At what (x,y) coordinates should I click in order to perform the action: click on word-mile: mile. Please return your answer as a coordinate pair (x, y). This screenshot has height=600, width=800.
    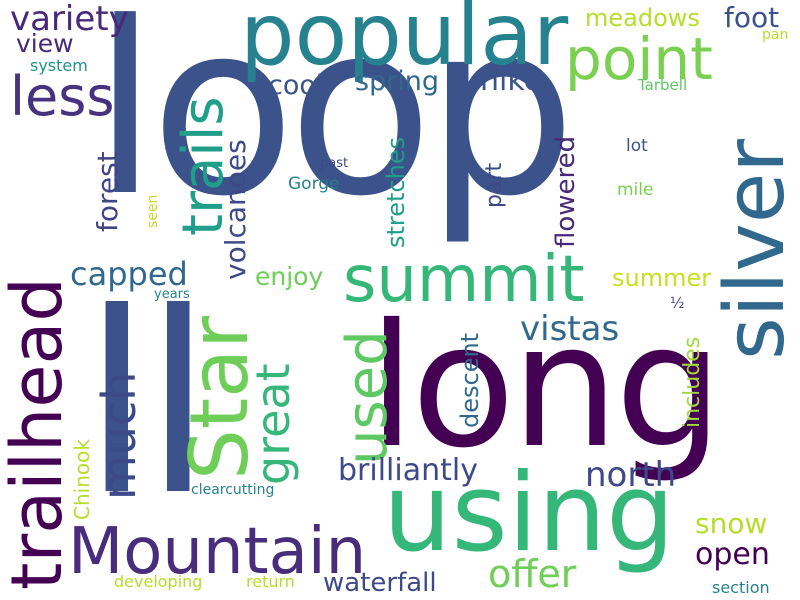
    Looking at the image, I should click on (635, 190).